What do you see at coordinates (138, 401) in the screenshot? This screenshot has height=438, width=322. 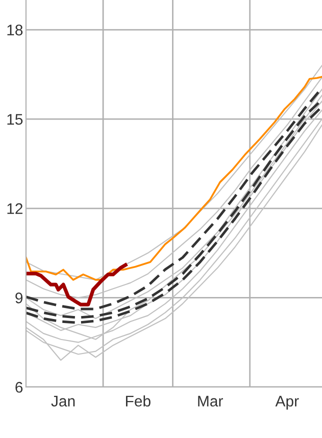 I see `x-tick-label: Feb` at bounding box center [138, 401].